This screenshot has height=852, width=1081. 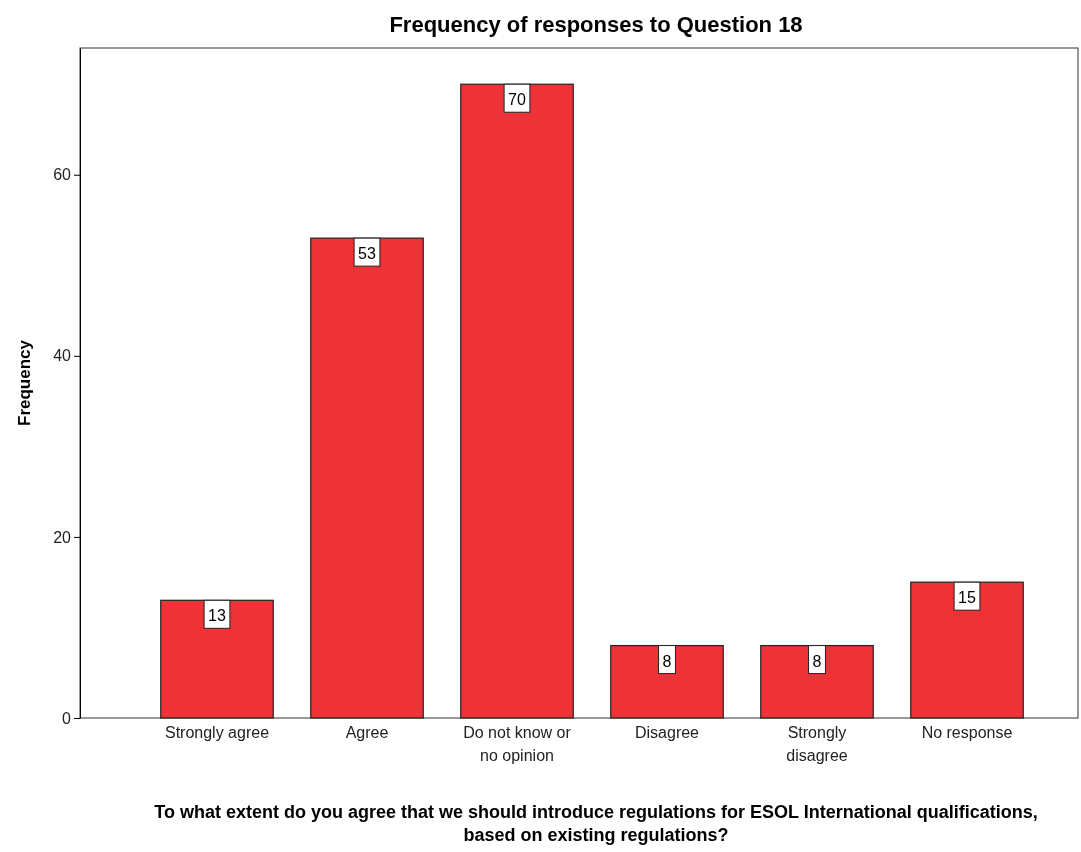 What do you see at coordinates (24, 382) in the screenshot?
I see `y-axis-title: Frequency` at bounding box center [24, 382].